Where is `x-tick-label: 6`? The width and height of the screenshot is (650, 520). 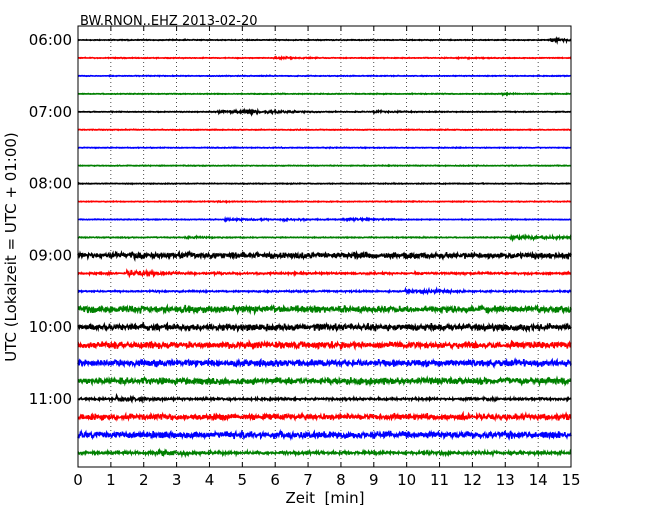
x-tick-label: 6 is located at coordinates (275, 480).